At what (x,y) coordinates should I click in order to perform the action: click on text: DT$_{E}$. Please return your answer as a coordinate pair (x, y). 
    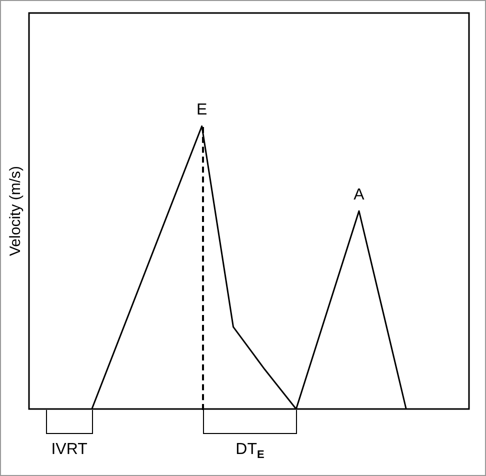
    Looking at the image, I should click on (250, 451).